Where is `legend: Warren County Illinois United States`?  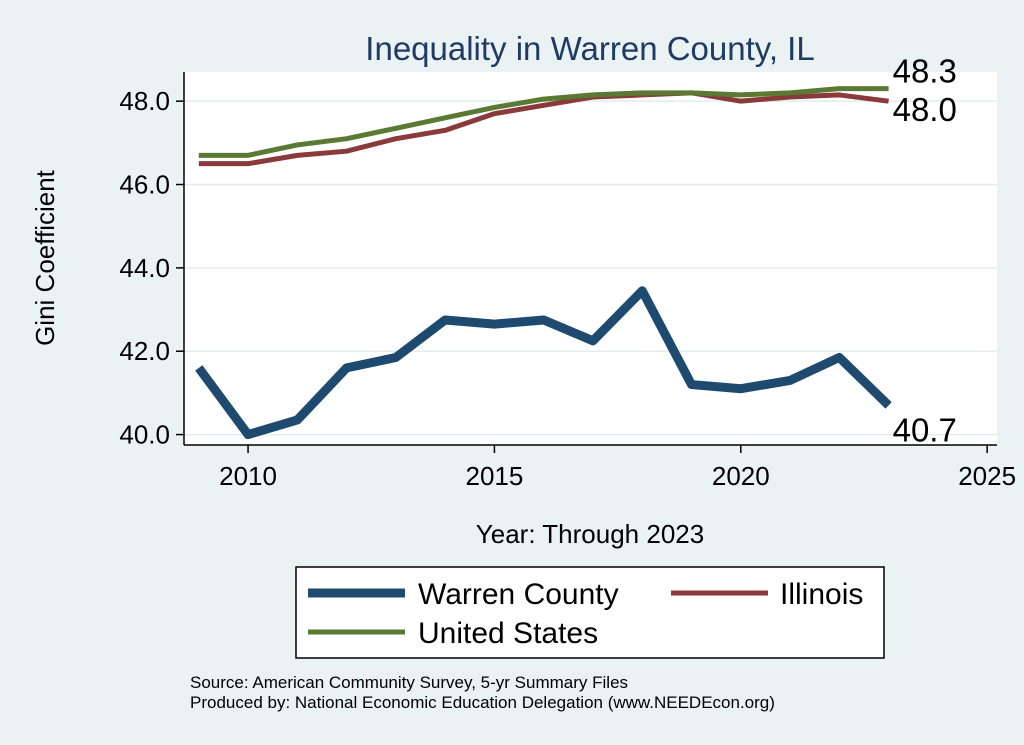
legend: Warren County Illinois United States is located at coordinates (590, 612).